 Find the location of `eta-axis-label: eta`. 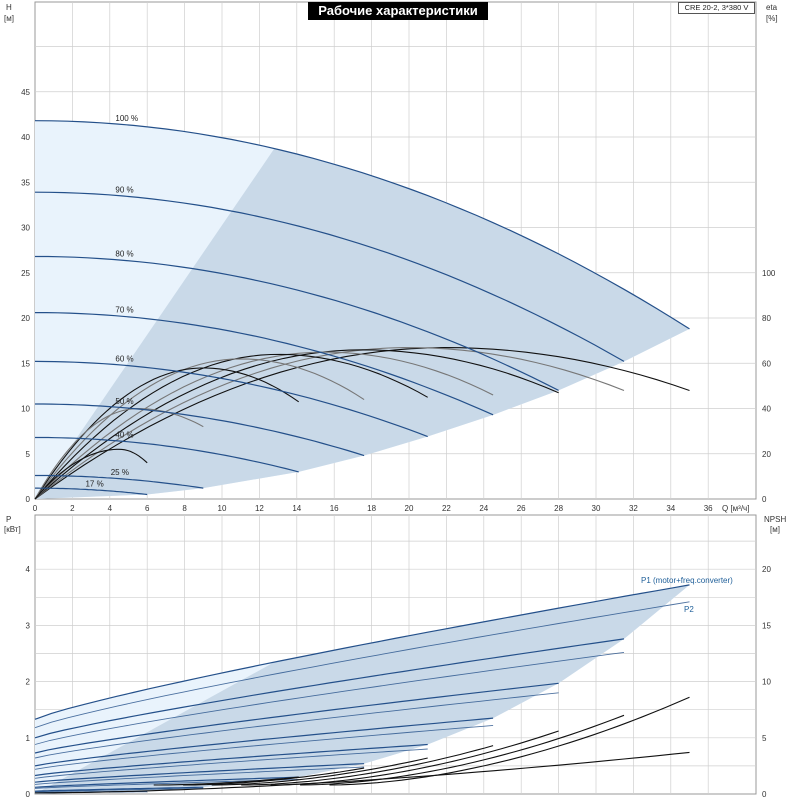

eta-axis-label: eta is located at coordinates (772, 7).